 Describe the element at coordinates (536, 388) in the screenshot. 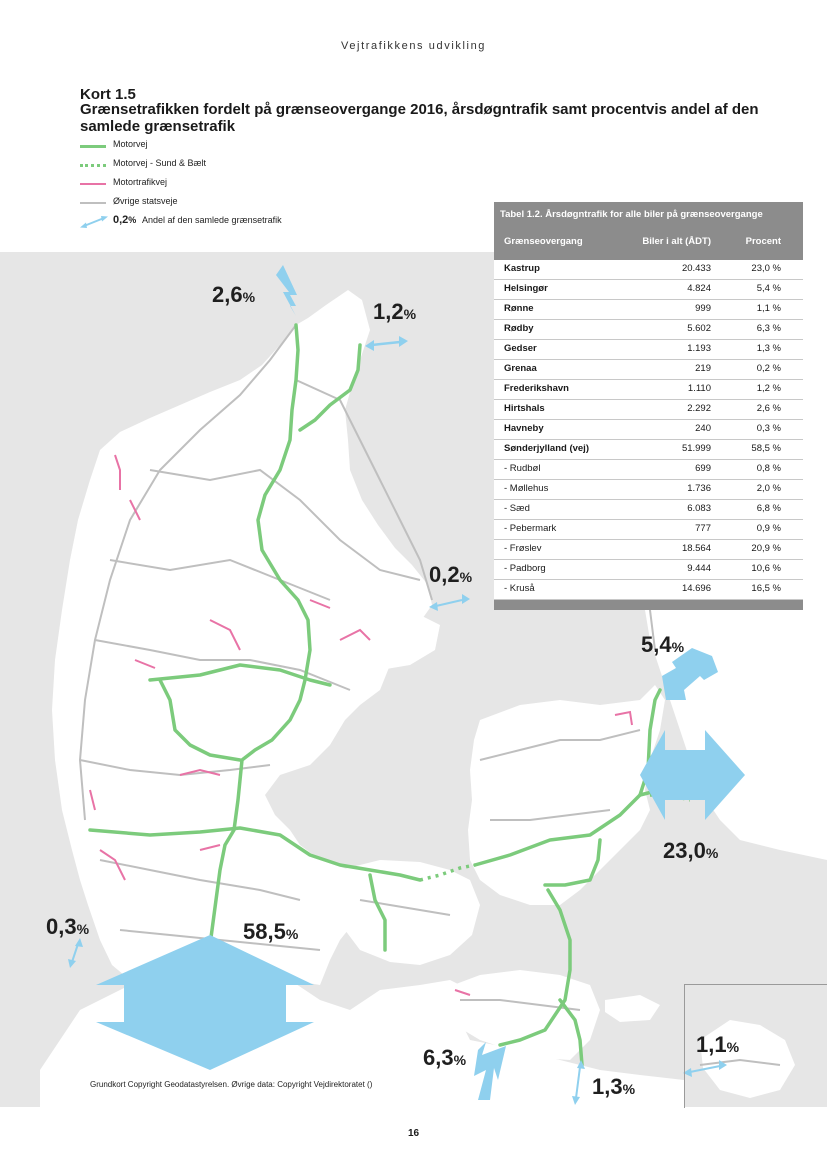

I see `cell-name: Frederikshavn` at that location.